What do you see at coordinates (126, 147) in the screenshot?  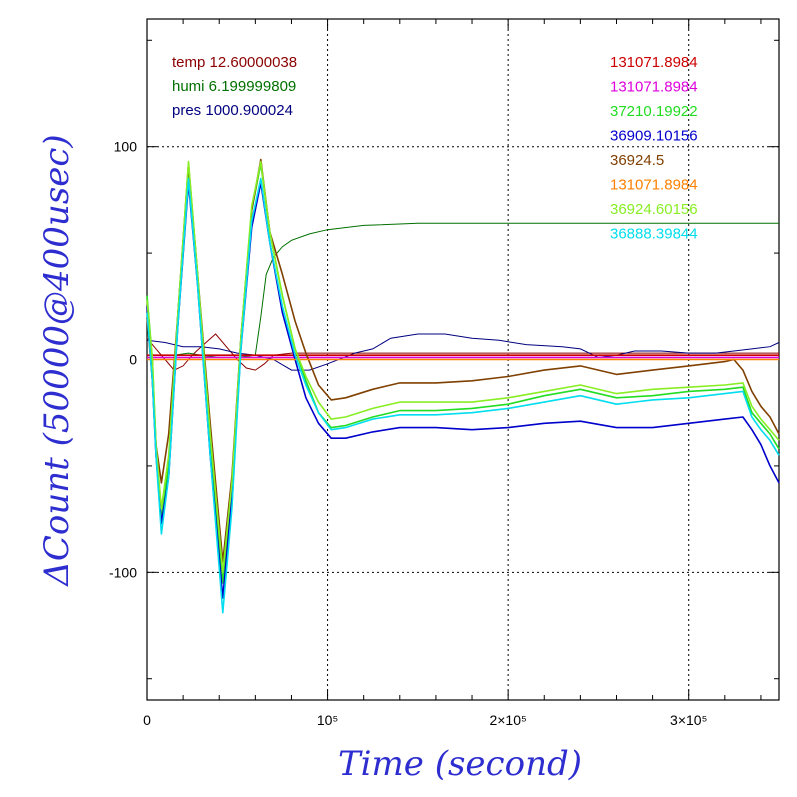 I see `y-tick-label: 100` at bounding box center [126, 147].